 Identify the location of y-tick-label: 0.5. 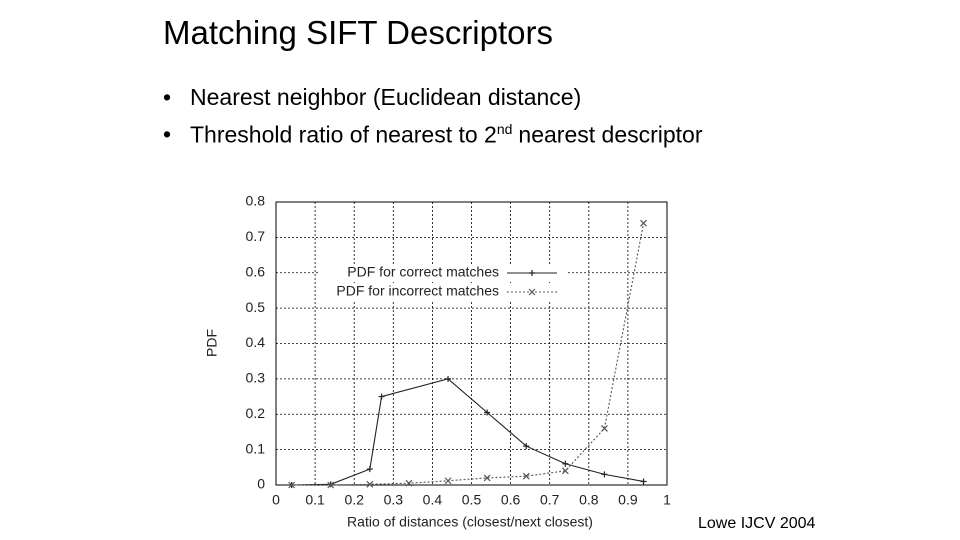
(256, 307).